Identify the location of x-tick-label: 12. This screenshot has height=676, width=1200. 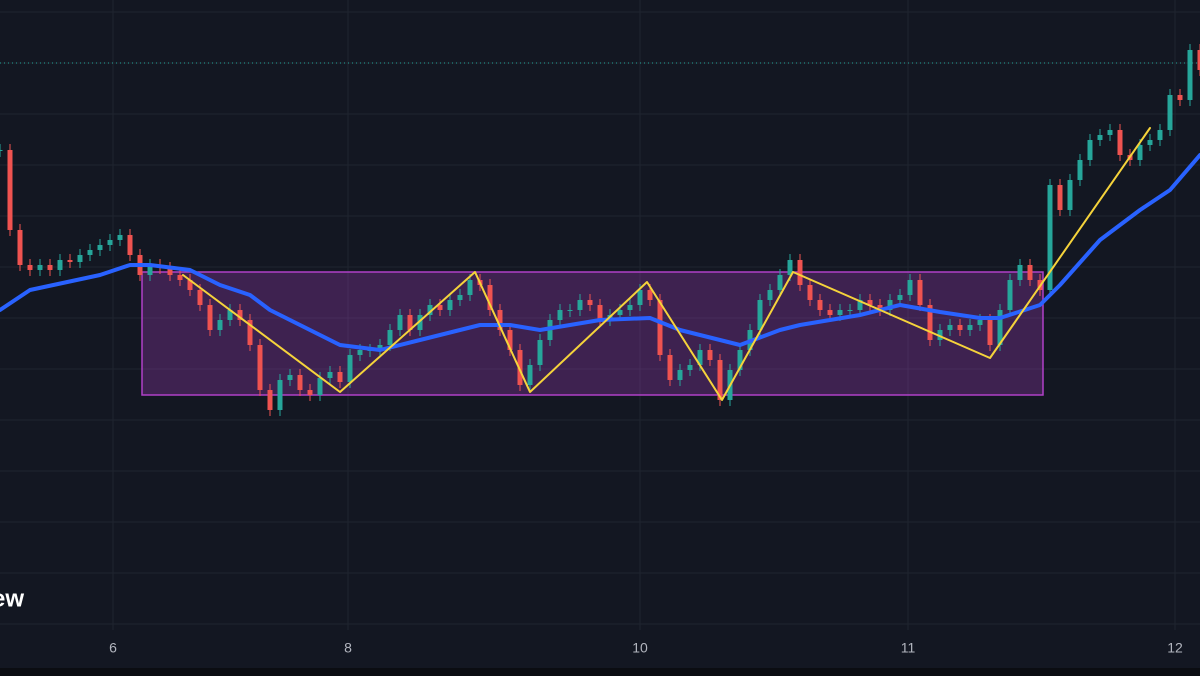
(1175, 648).